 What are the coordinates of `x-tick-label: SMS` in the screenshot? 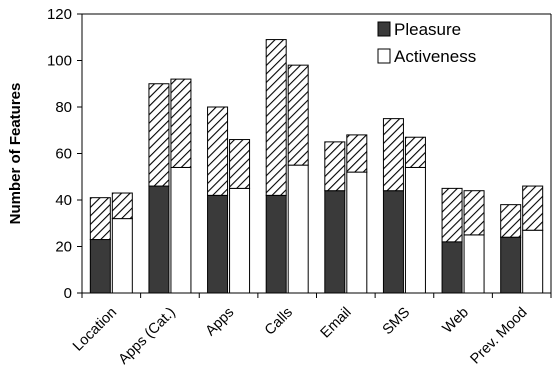 It's located at (397, 322).